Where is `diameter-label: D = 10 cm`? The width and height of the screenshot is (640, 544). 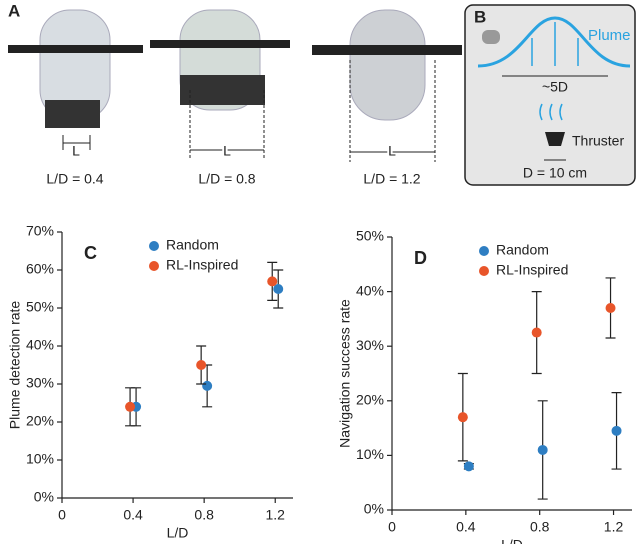
diameter-label: D = 10 cm is located at coordinates (555, 173).